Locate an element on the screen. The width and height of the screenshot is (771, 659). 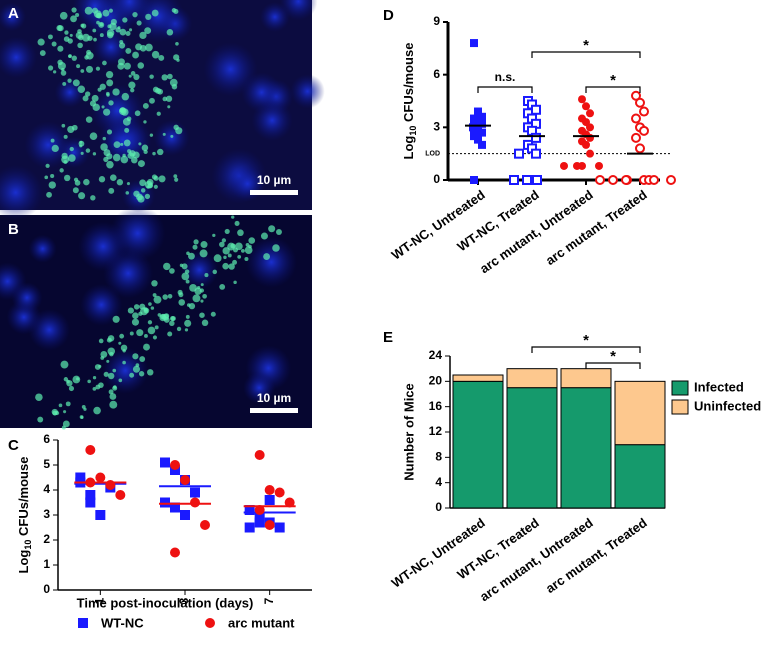
legend-label: Uninfected is located at coordinates (727, 405).